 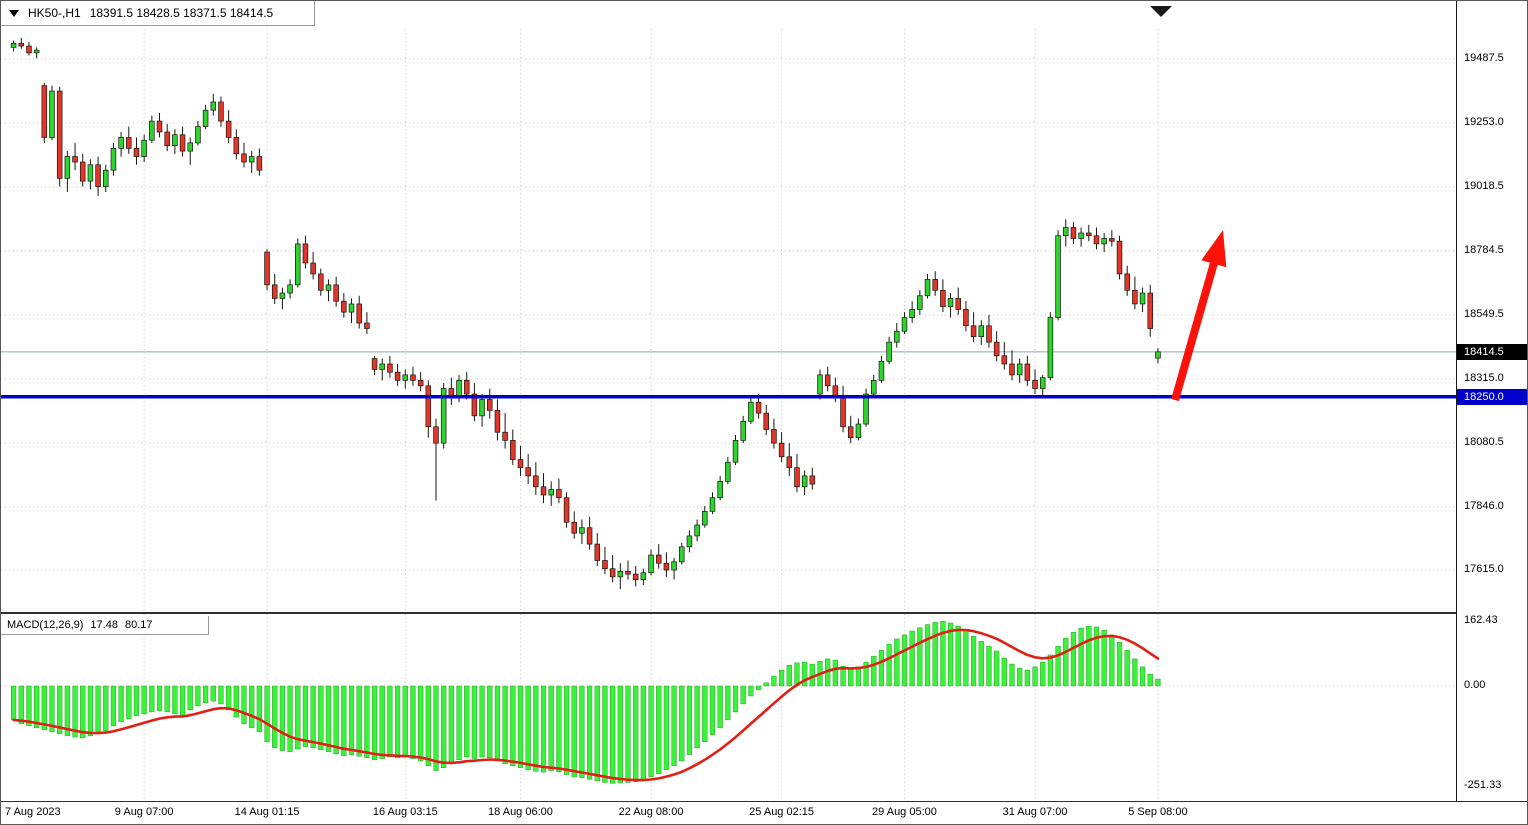 I want to click on macd-axis-label: -251.33, so click(x=1483, y=785).